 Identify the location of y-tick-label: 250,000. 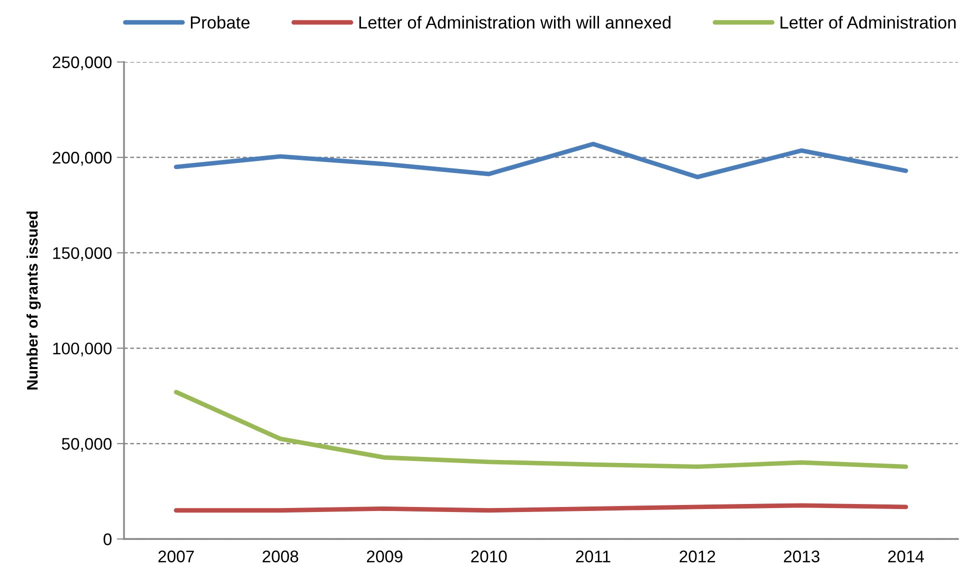
(82, 63).